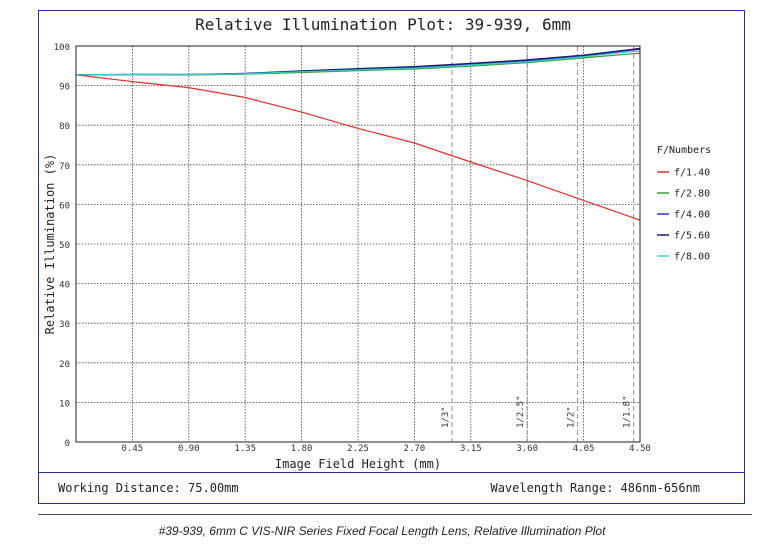  Describe the element at coordinates (64, 325) in the screenshot. I see `y-tick-label: 30` at that location.